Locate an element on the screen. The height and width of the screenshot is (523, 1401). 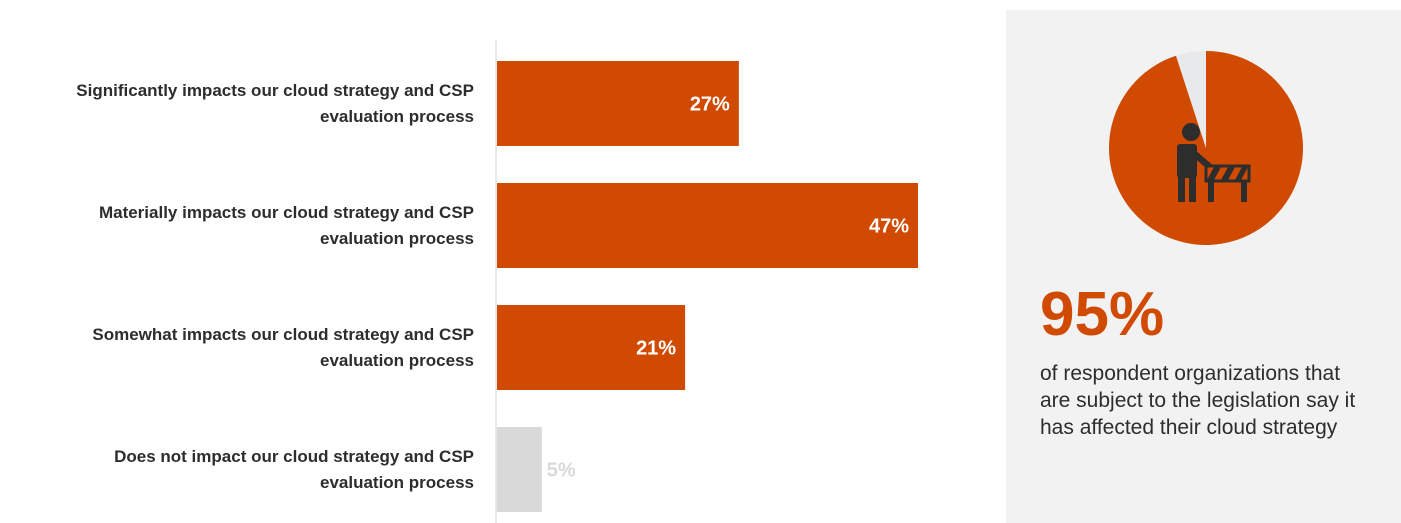
stat-value: 95% is located at coordinates (1102, 314).